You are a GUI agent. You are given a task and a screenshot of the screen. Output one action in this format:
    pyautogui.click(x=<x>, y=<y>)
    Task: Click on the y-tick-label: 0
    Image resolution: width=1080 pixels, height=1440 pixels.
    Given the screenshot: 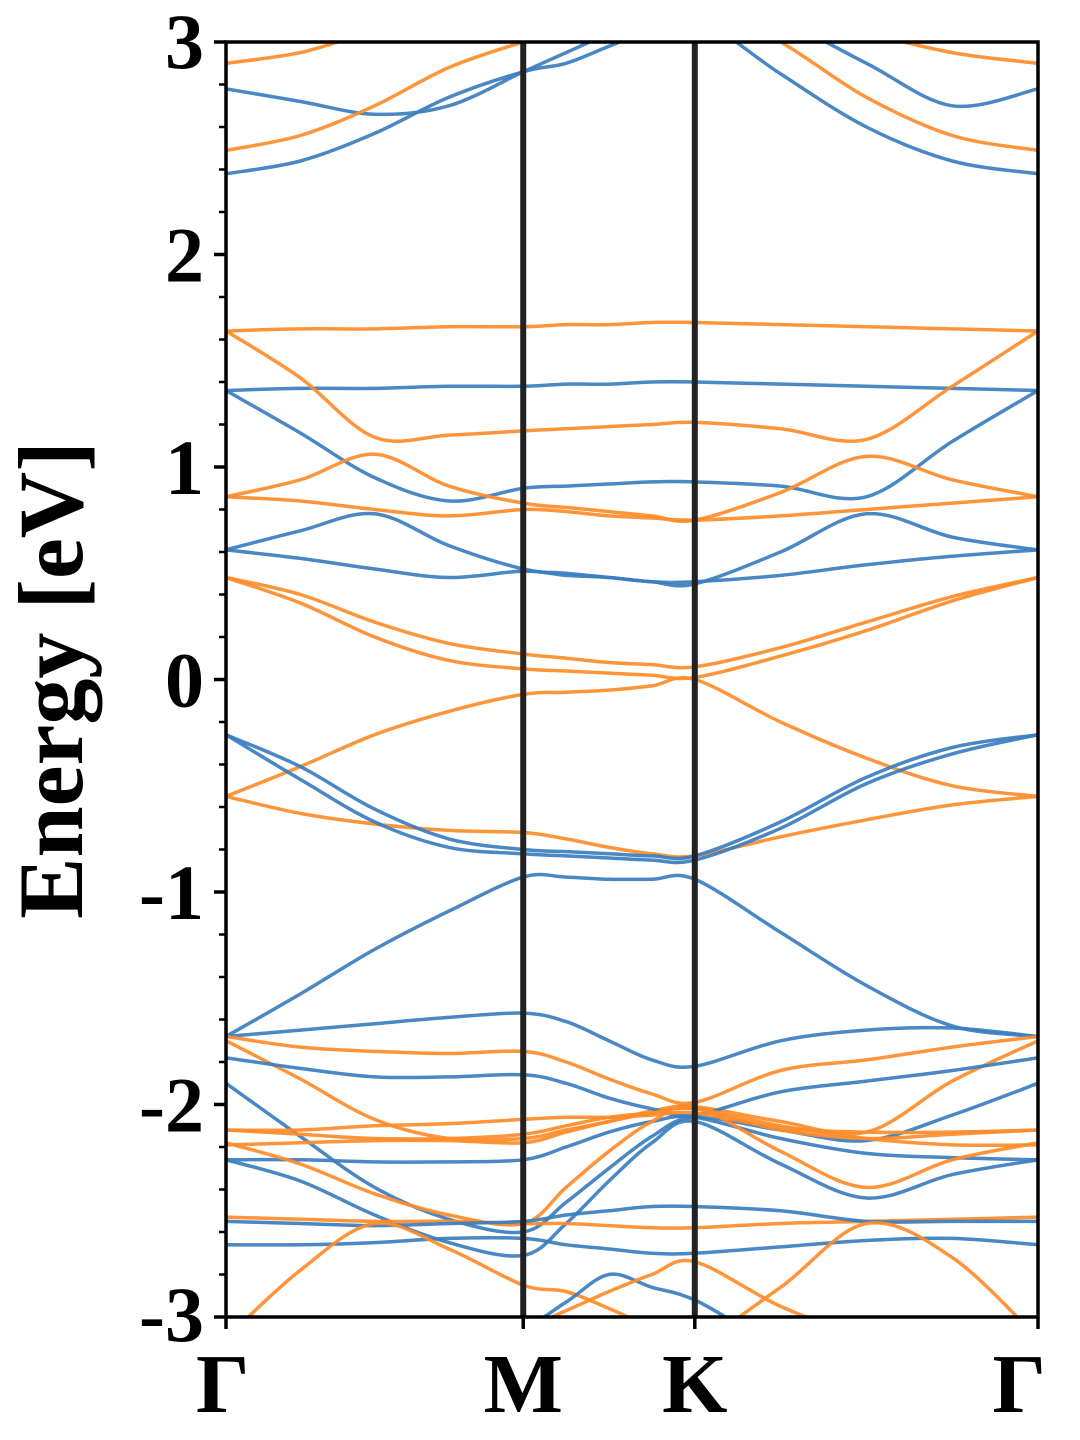 What is the action you would take?
    pyautogui.click(x=184, y=680)
    